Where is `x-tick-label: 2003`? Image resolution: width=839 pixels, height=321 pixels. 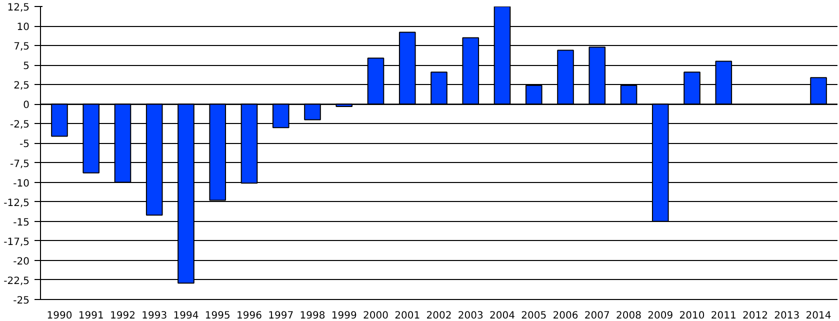
x-tick-label: 2003 is located at coordinates (471, 315).